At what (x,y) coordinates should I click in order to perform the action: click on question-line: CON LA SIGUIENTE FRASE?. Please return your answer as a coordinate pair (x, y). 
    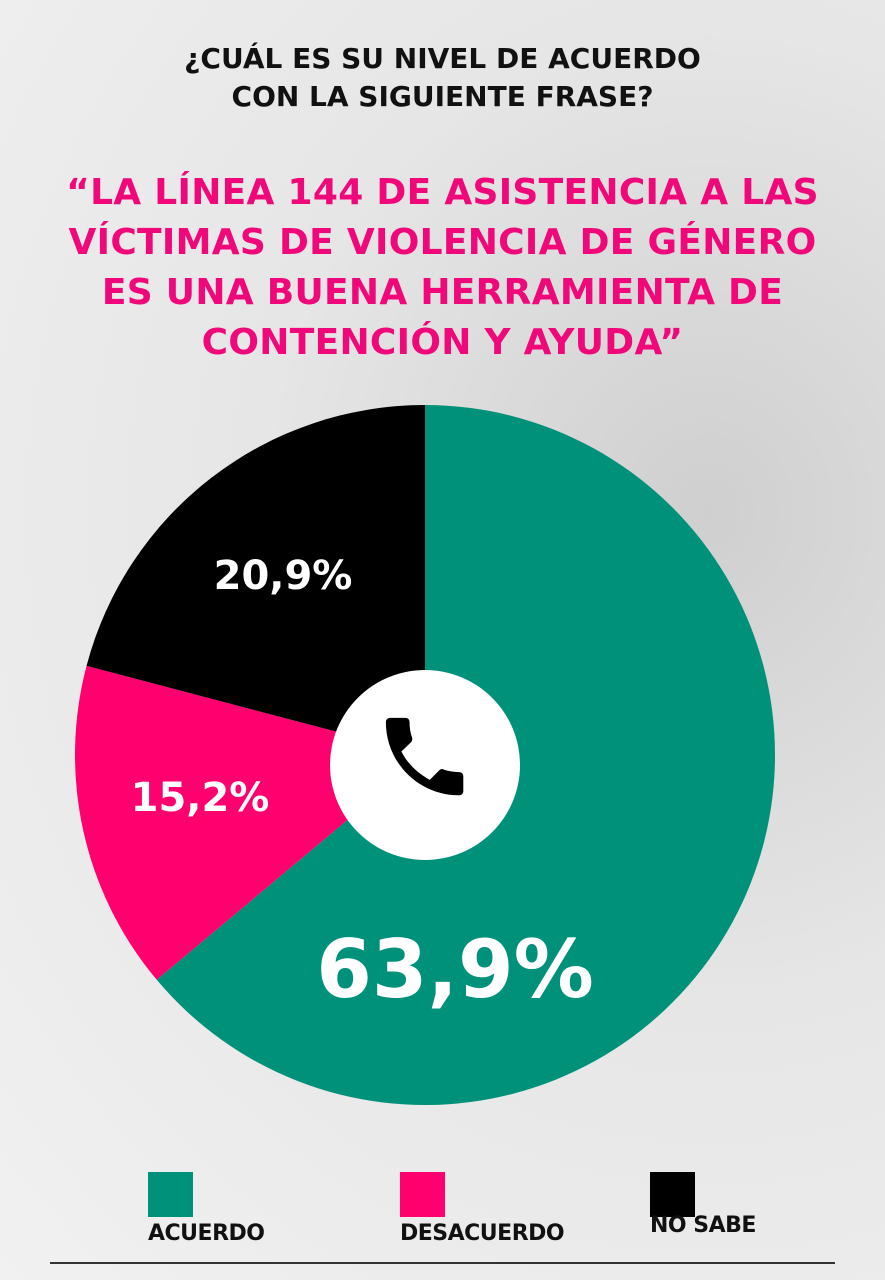
    Looking at the image, I should click on (442, 96).